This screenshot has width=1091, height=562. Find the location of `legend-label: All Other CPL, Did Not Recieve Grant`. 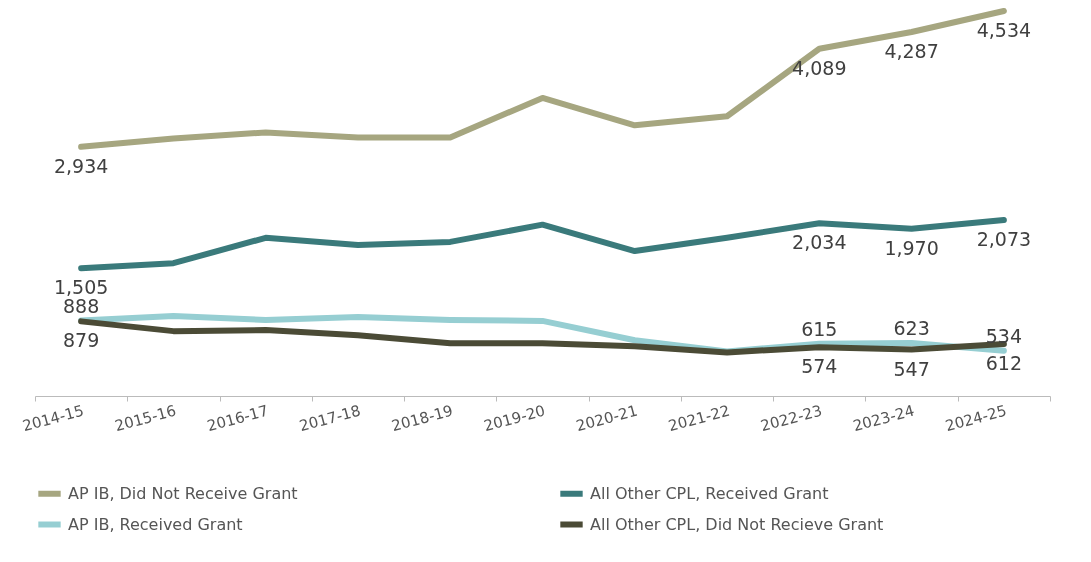

legend-label: All Other CPL, Did Not Recieve Grant is located at coordinates (737, 524).